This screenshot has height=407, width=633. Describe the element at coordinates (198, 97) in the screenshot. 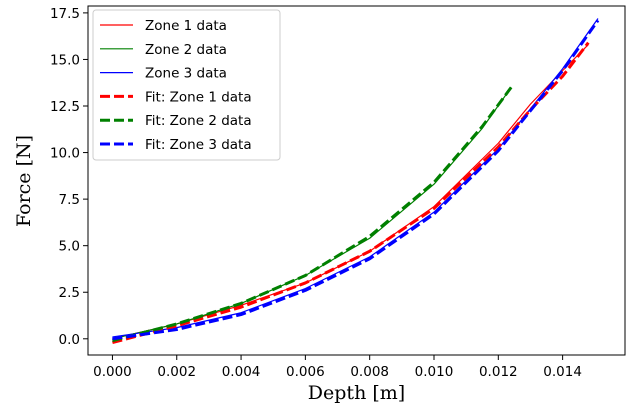

I see `legend-label: Fit: Zone 1 data` at that location.